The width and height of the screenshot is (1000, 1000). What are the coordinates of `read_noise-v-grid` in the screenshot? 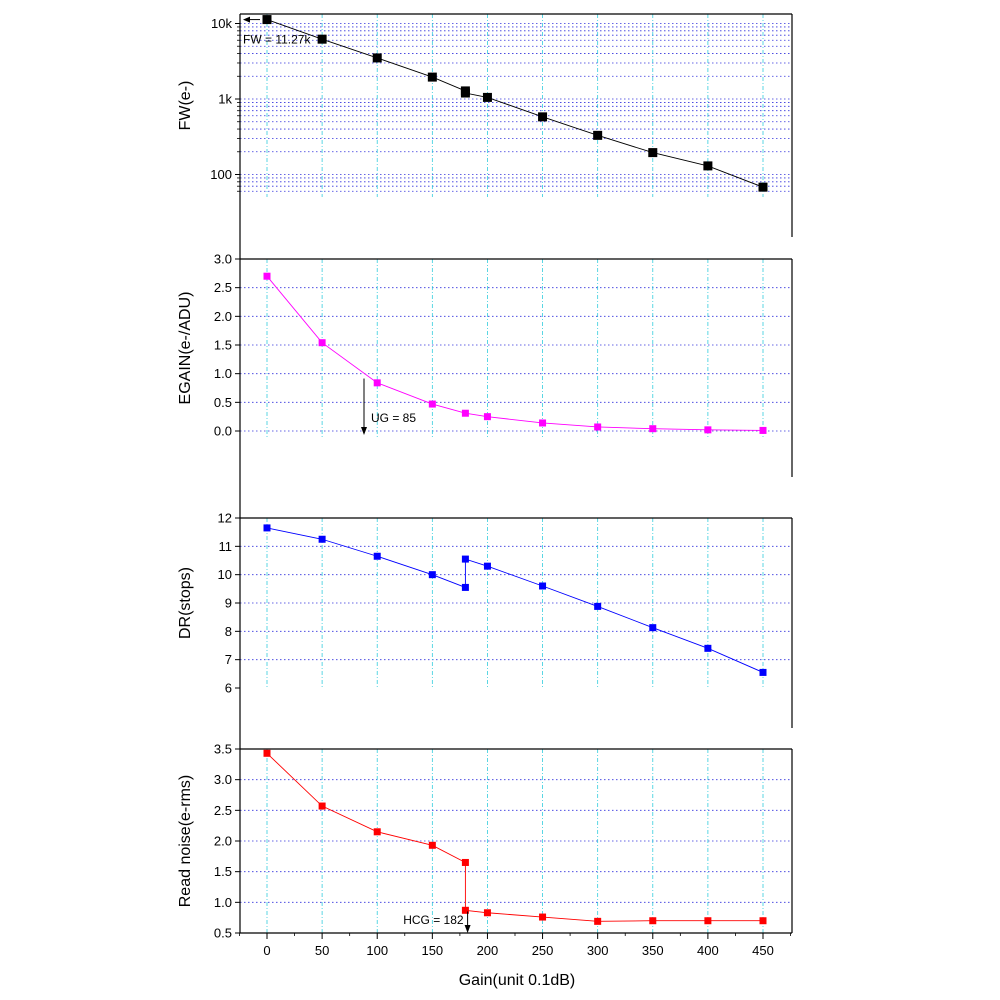 It's located at (515, 841).